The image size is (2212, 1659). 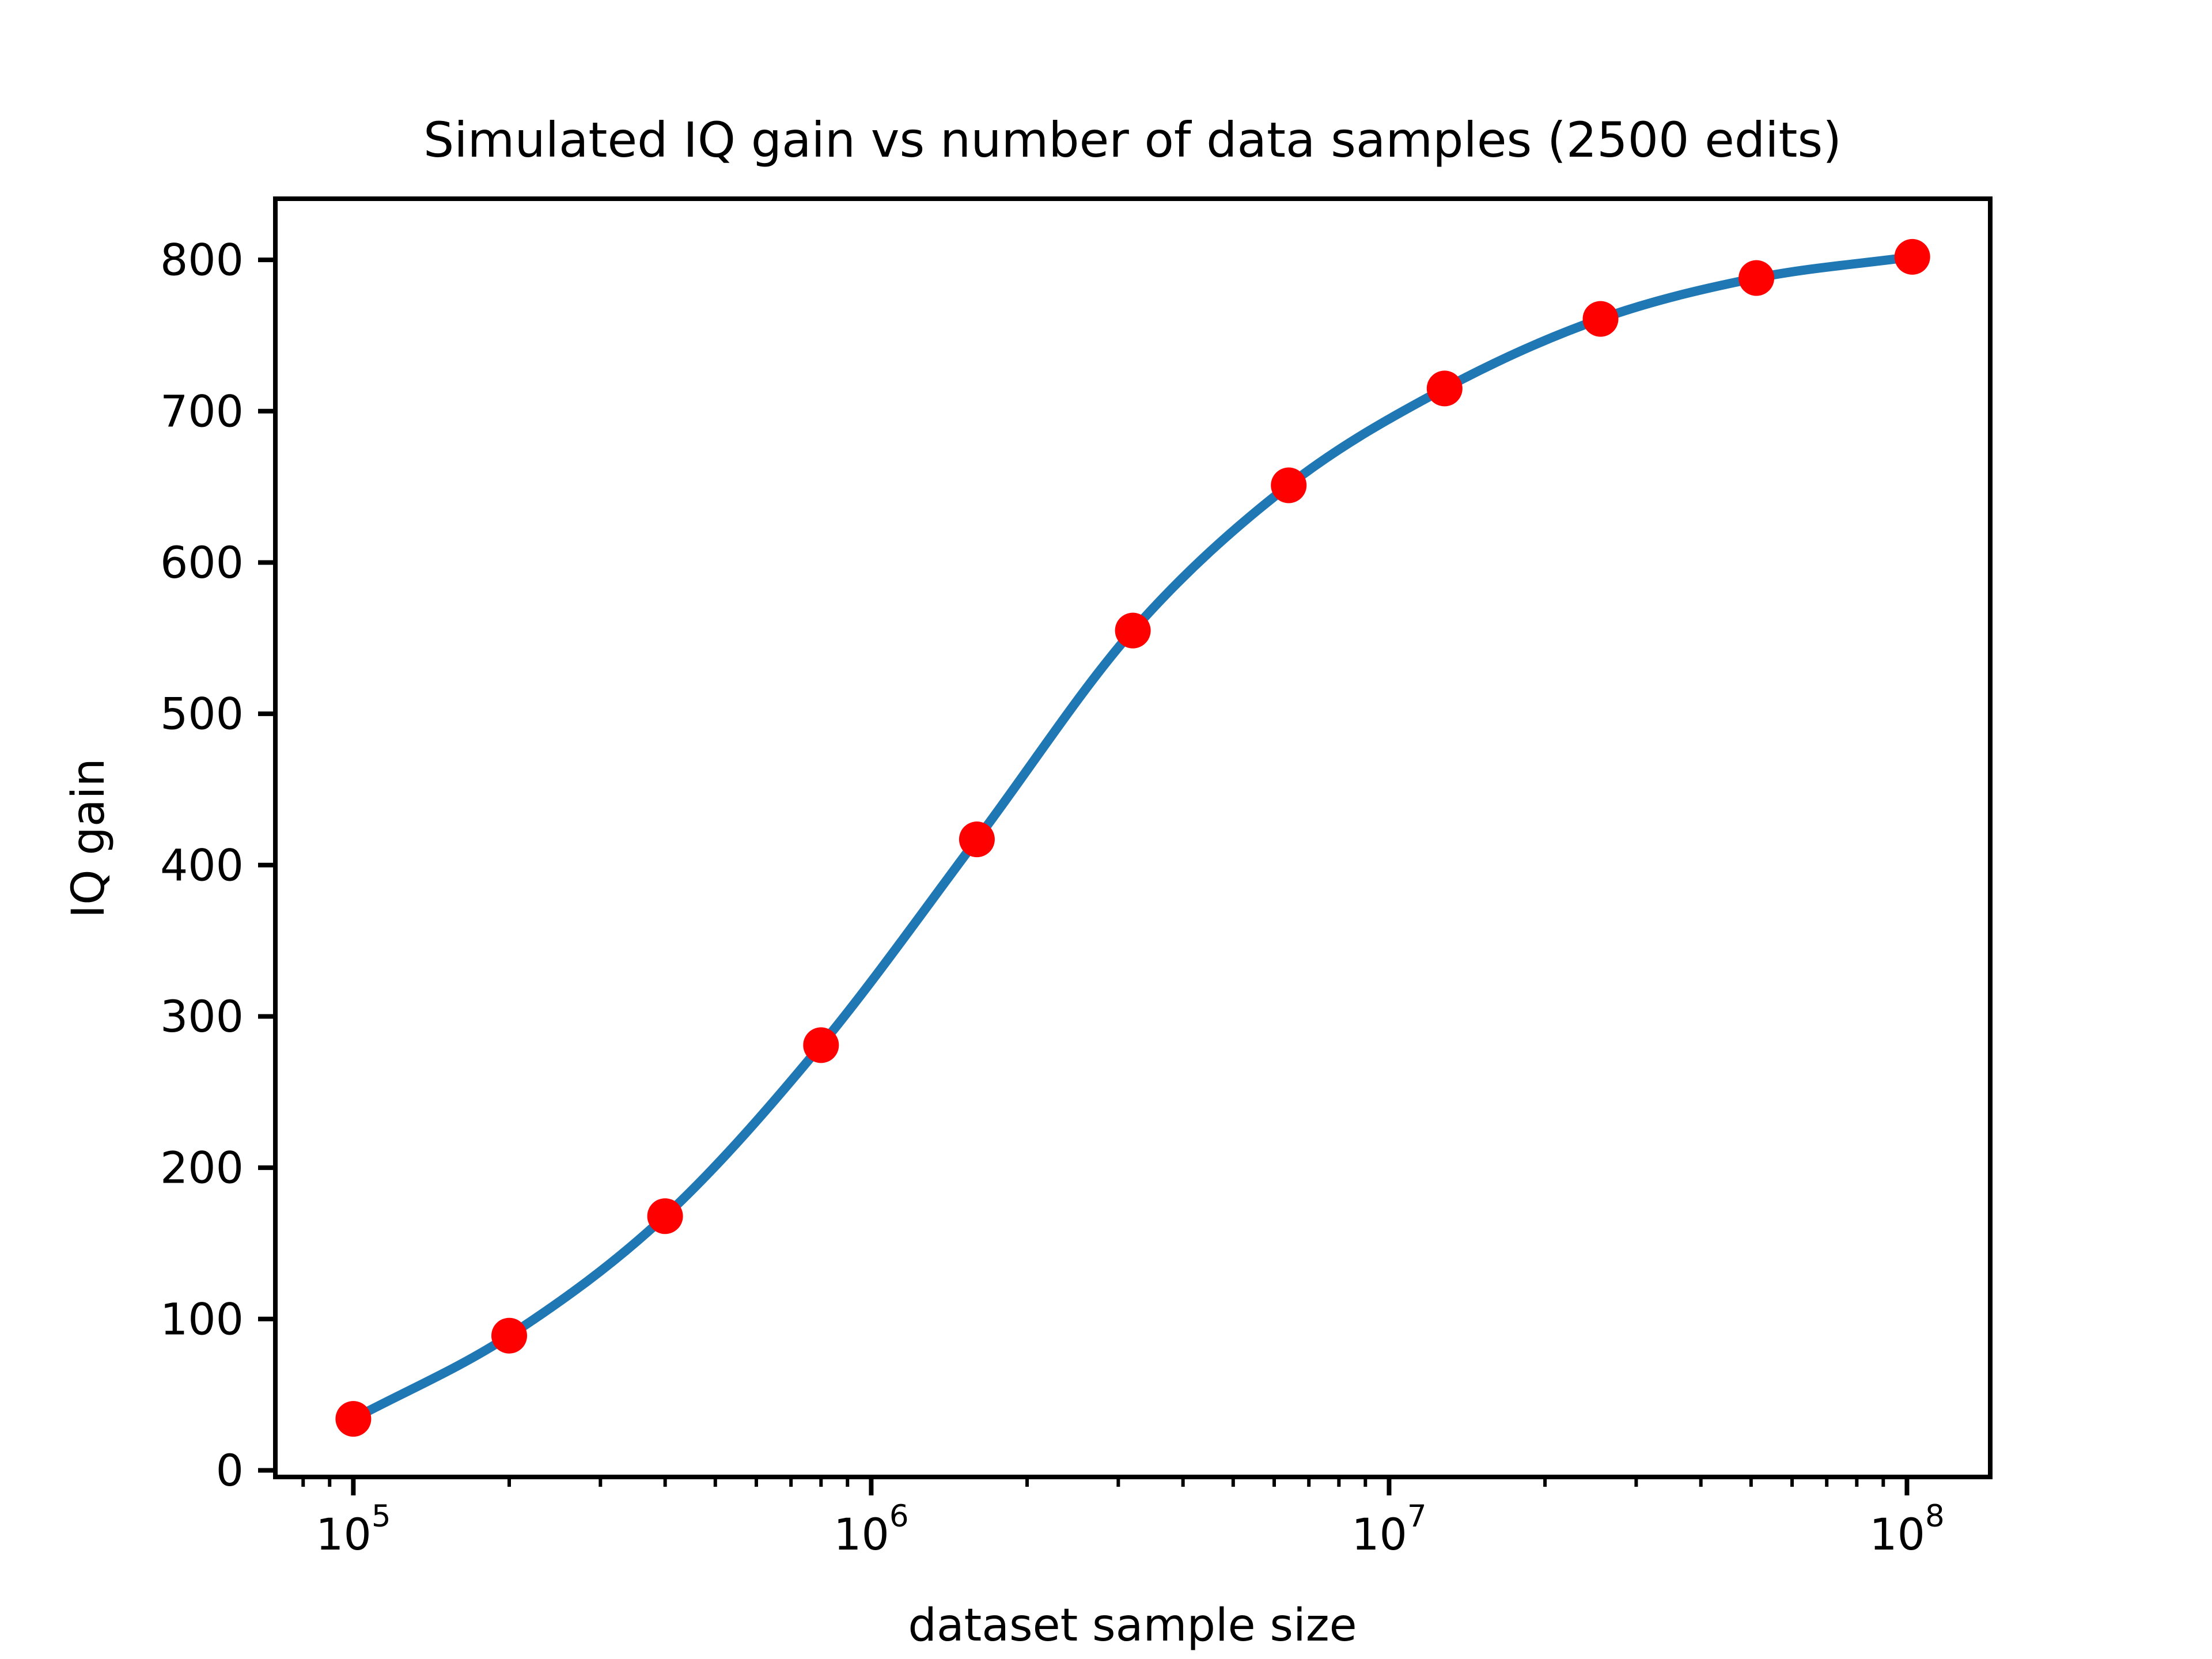 What do you see at coordinates (202, 260) in the screenshot?
I see `y-tick-label: 800` at bounding box center [202, 260].